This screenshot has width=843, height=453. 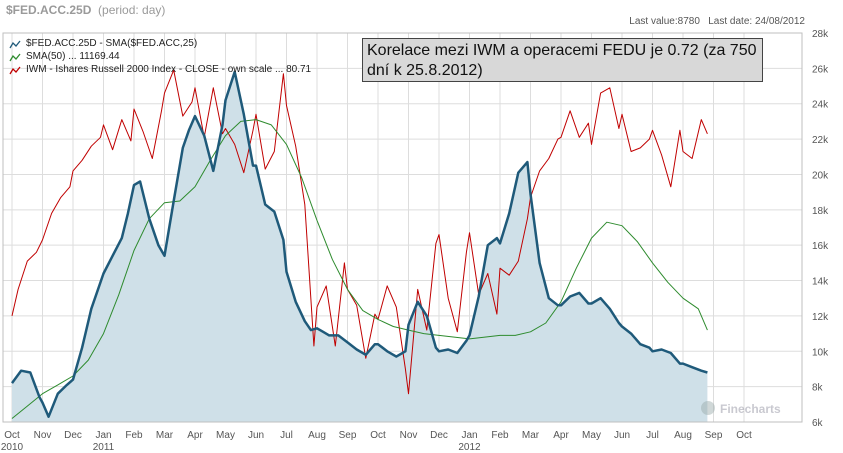 What do you see at coordinates (86, 10) in the screenshot?
I see `chart-title: $FED.ACC.25D (period: day)` at bounding box center [86, 10].